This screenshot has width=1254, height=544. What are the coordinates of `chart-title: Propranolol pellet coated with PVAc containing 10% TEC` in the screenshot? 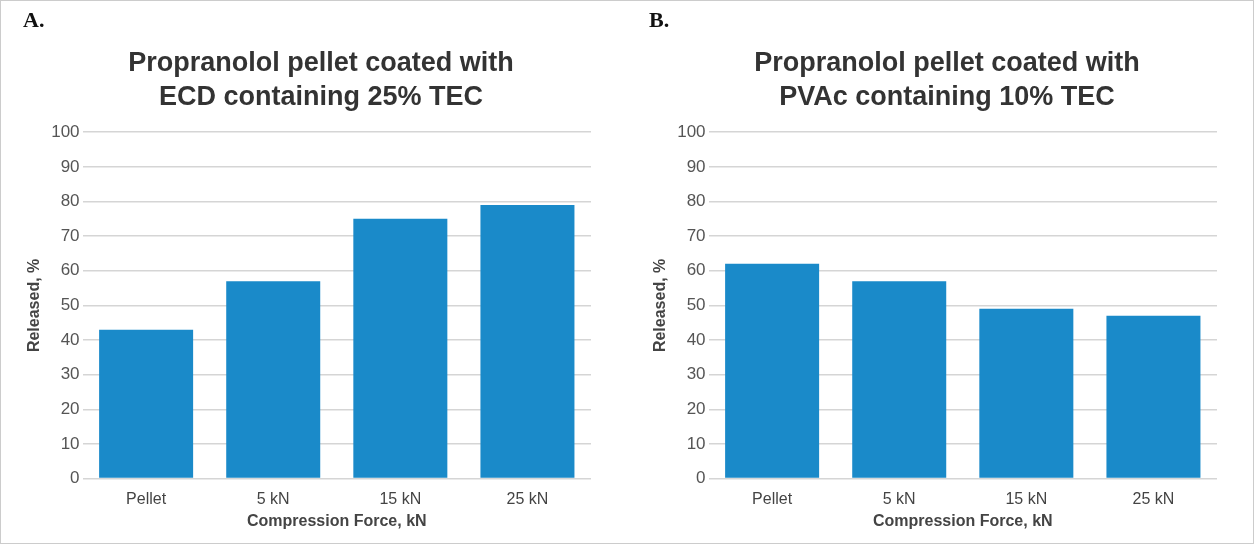 It's located at (947, 79).